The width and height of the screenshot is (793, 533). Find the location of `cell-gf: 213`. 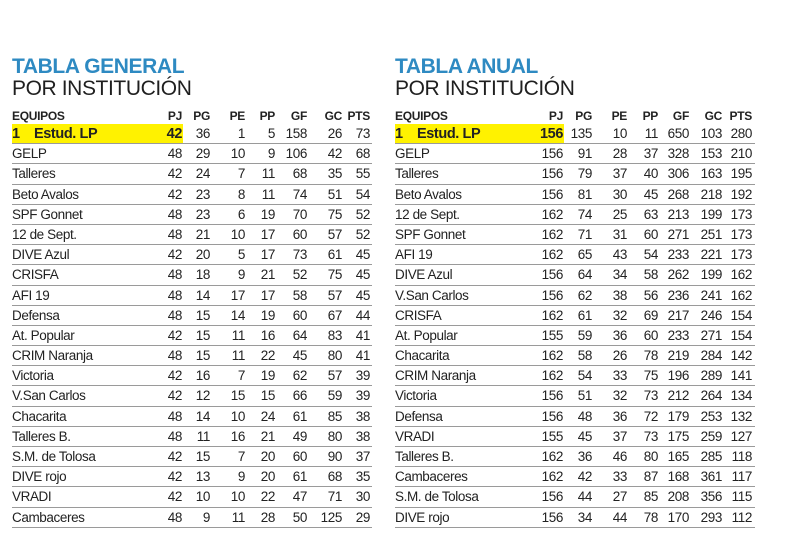

cell-gf: 213 is located at coordinates (678, 214).